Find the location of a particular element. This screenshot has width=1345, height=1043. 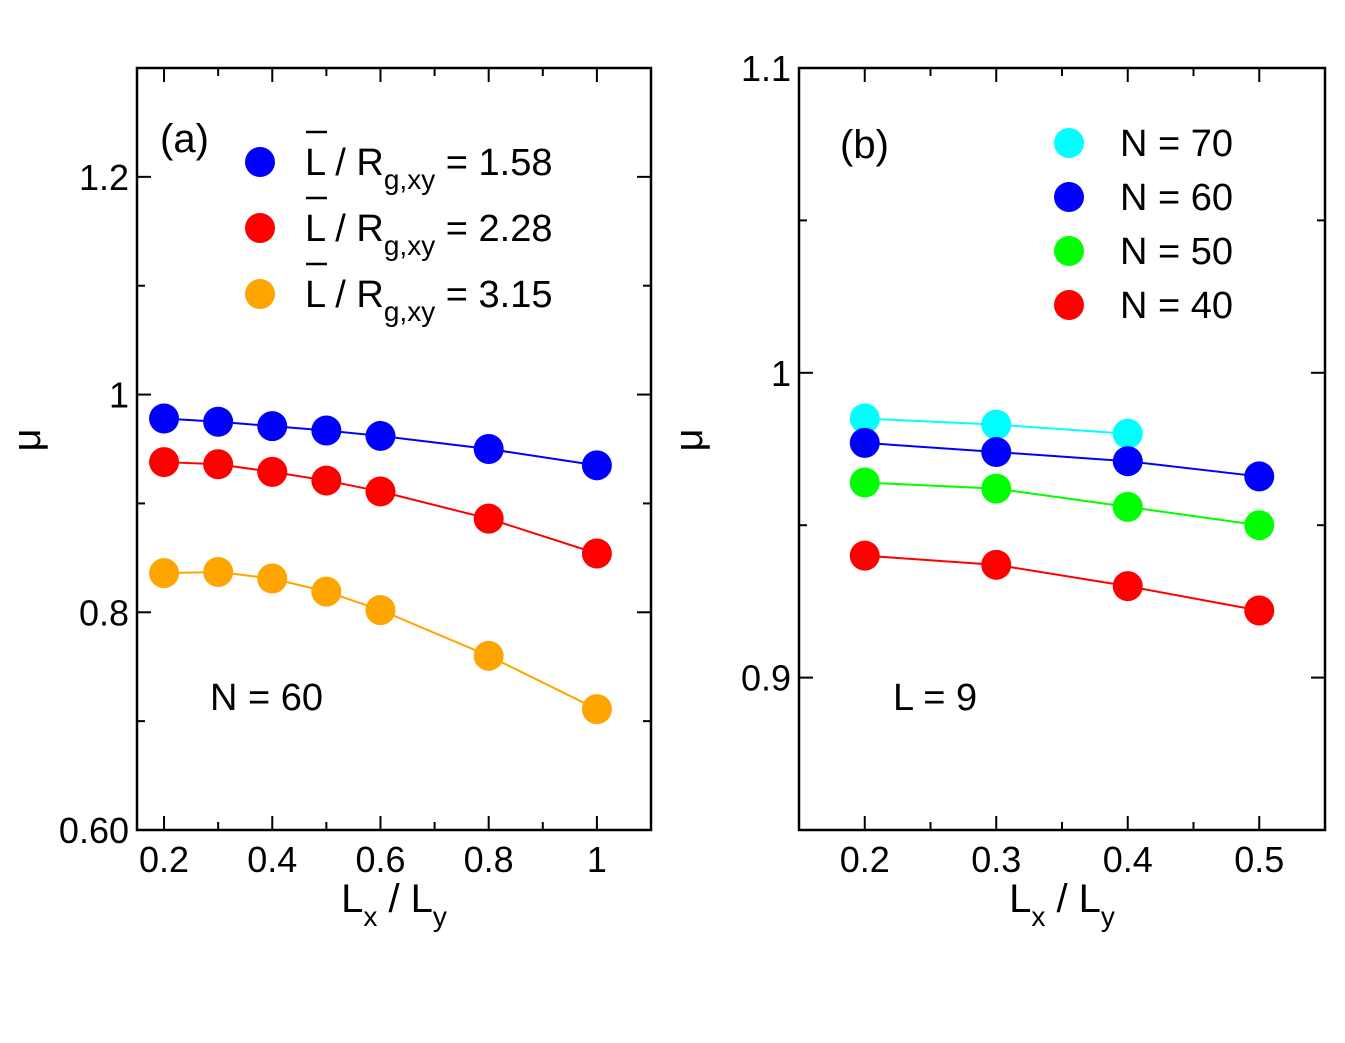

y-tick-label: 0.9 is located at coordinates (766, 678).